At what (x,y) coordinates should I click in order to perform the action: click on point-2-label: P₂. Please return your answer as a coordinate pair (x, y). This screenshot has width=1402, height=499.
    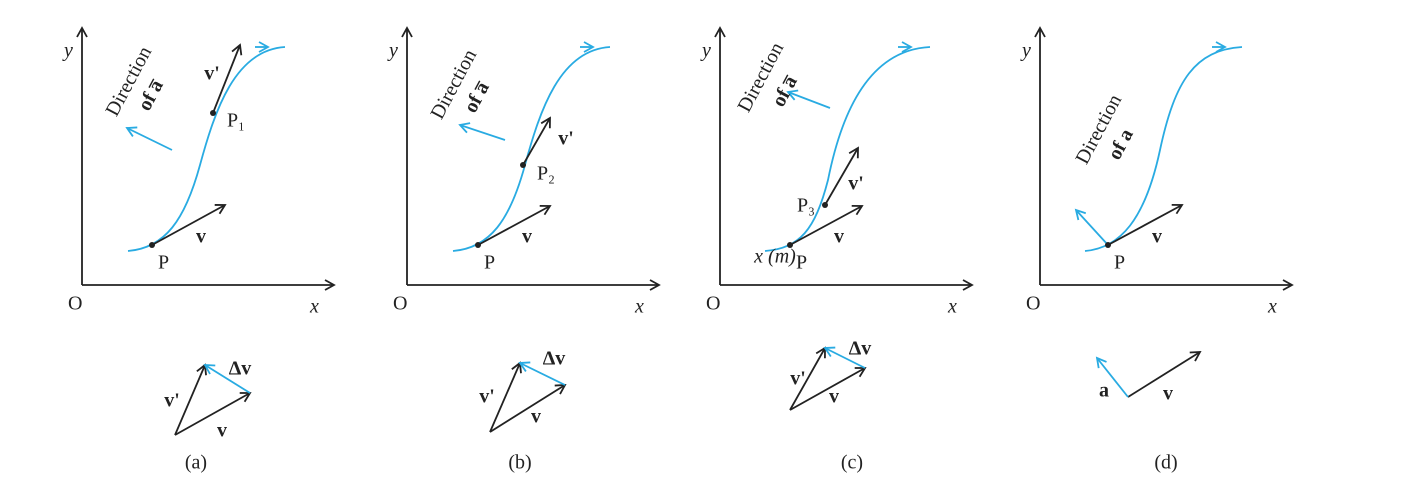
    Looking at the image, I should click on (546, 174).